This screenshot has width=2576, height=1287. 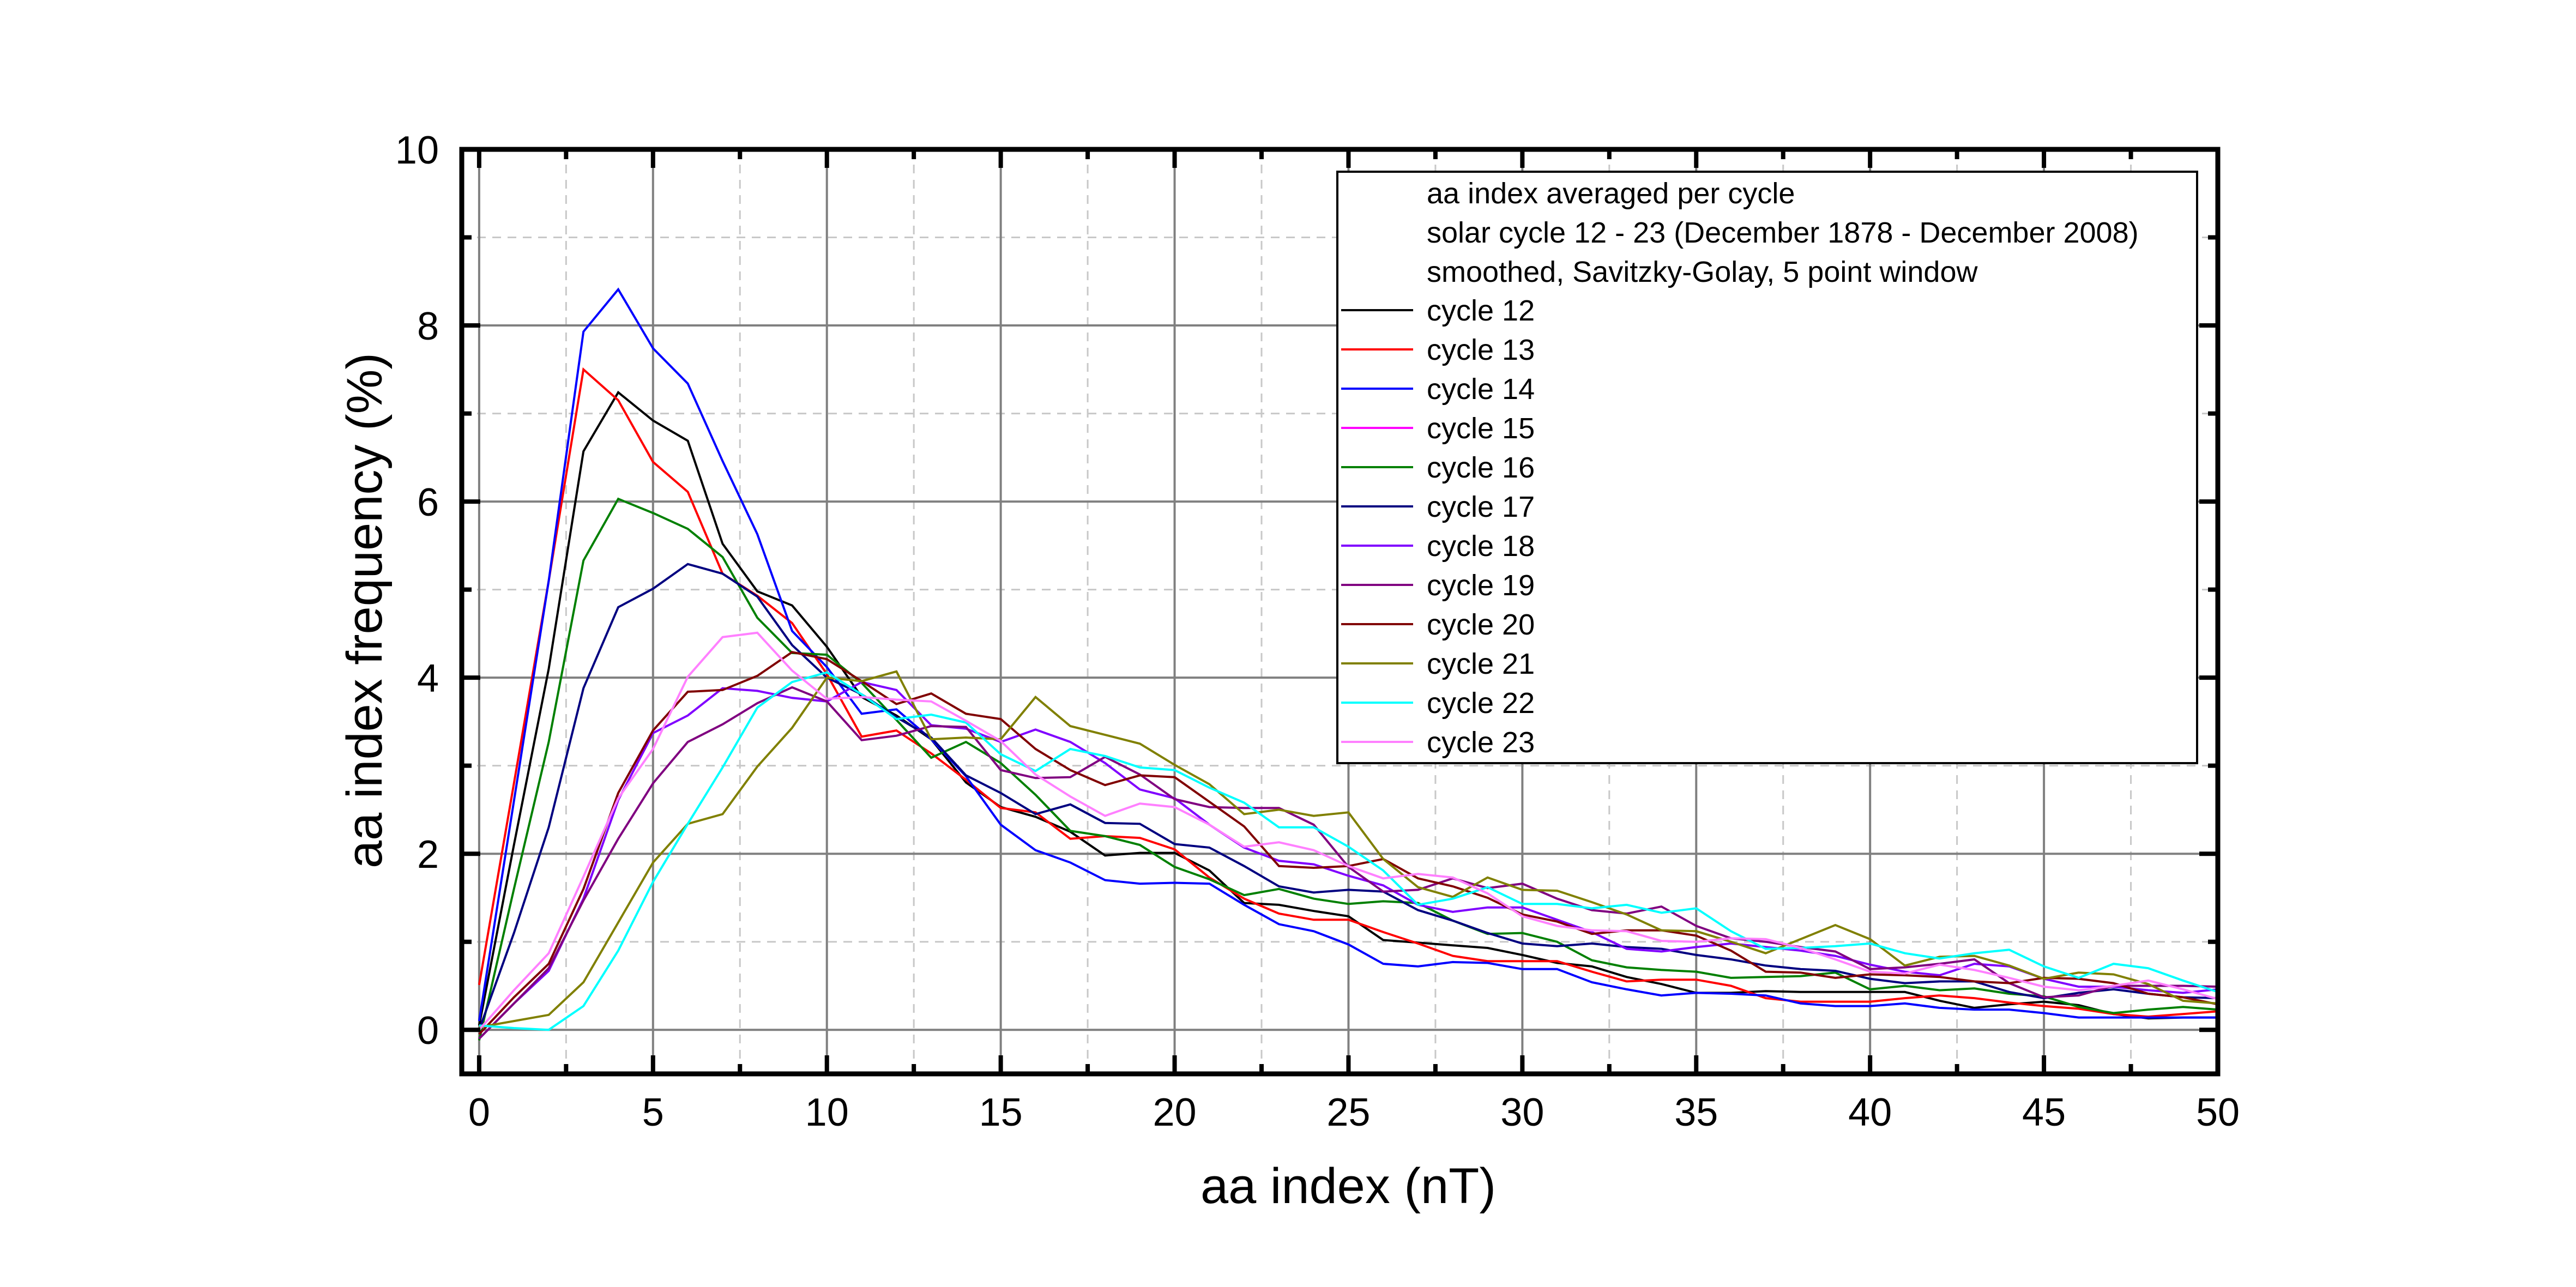 I want to click on x-axis-title: aa index (nT), so click(x=1348, y=1186).